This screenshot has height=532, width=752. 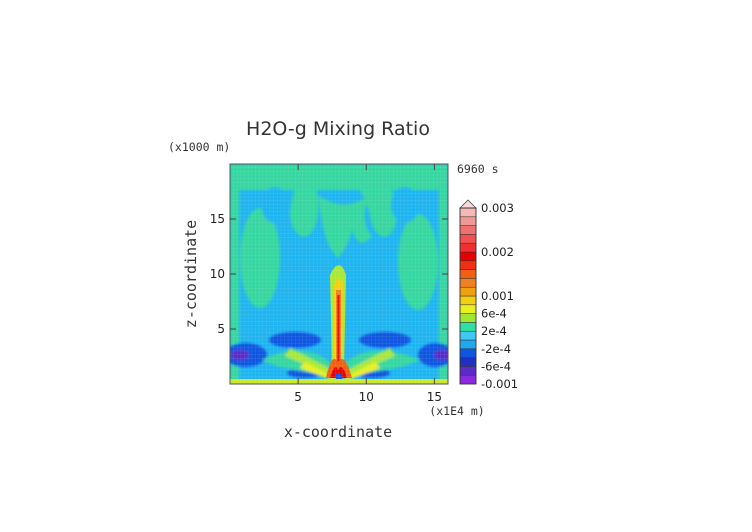 I want to click on colorbar-label: 2e-4, so click(x=494, y=331).